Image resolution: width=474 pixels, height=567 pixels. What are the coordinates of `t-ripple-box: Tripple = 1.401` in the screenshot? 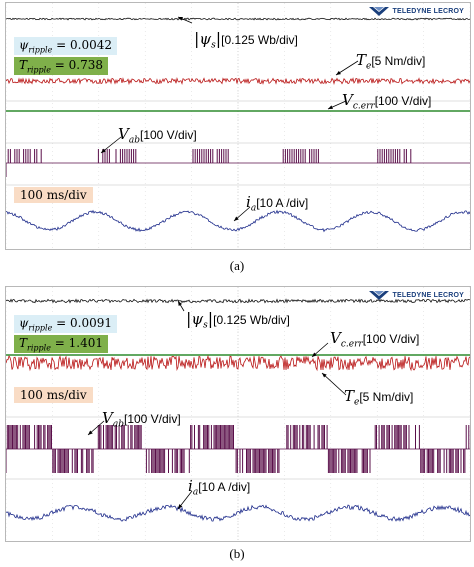 It's located at (61, 344).